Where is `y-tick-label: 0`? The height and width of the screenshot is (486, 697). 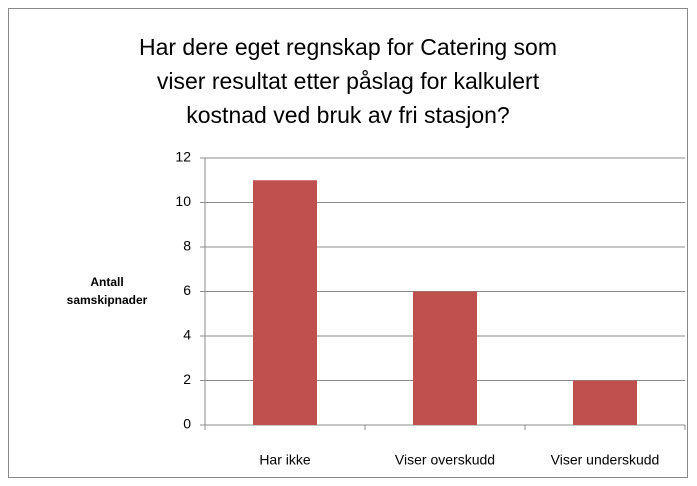 y-tick-label: 0 is located at coordinates (187, 424).